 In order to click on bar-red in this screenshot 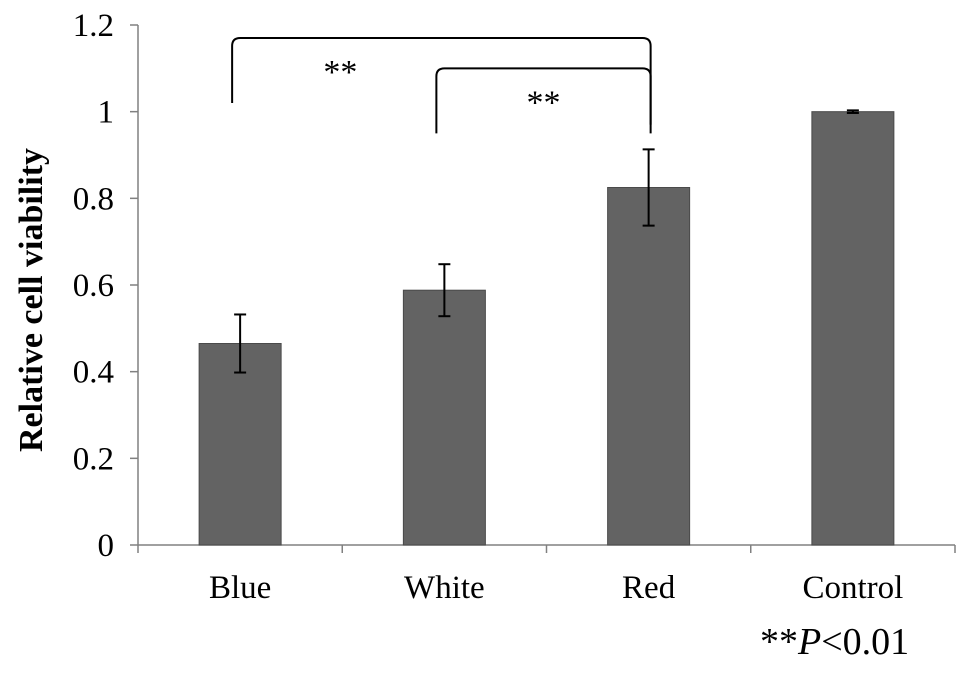, I will do `click(649, 366)`.